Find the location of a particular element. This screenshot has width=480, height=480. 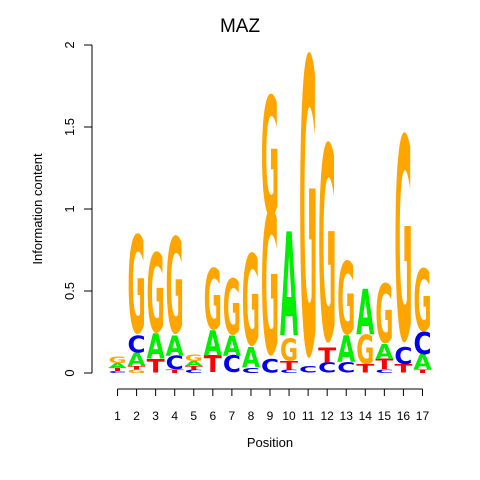

y-tick-label: 2 is located at coordinates (69, 44).